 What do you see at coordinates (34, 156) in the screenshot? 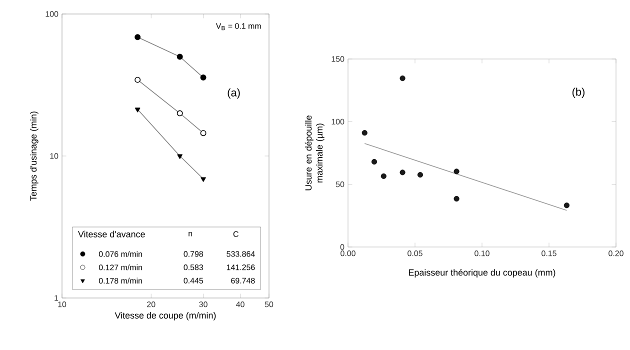
I see `y-axis-title: Temps d'usinage (min)` at bounding box center [34, 156].